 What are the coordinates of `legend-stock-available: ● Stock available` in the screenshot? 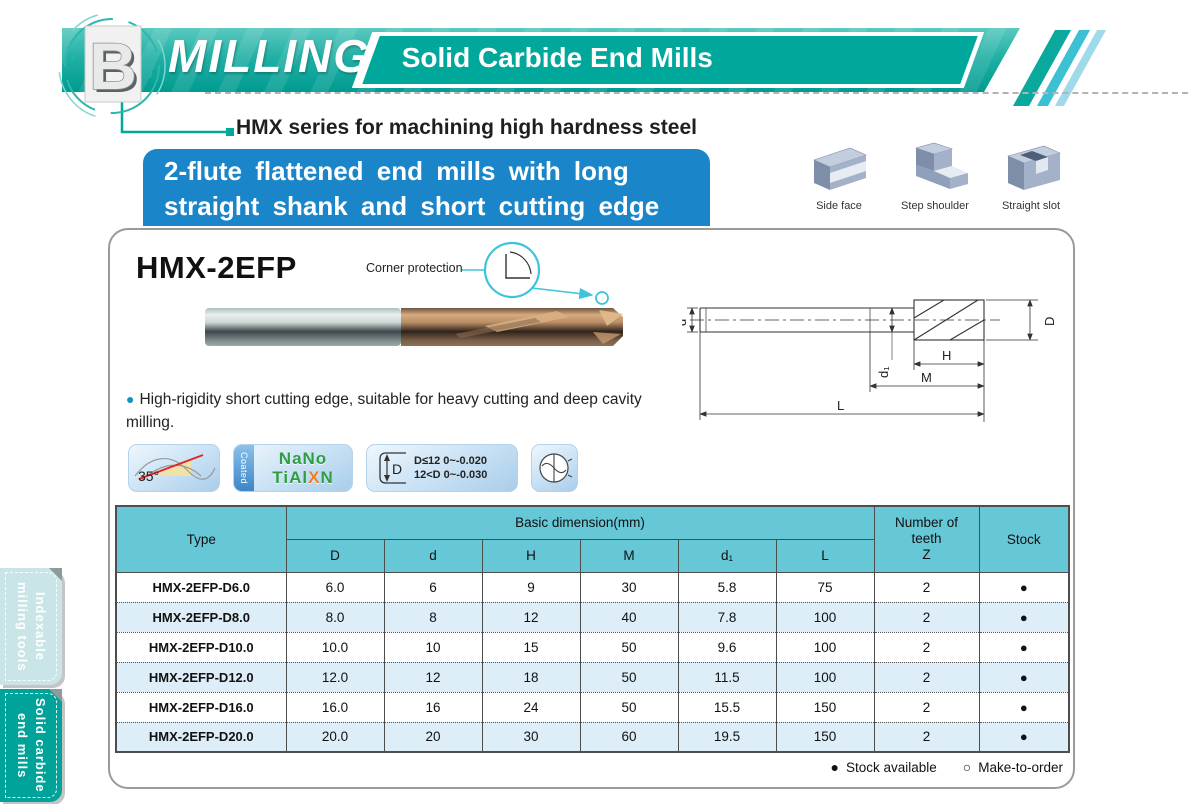 It's located at (883, 767).